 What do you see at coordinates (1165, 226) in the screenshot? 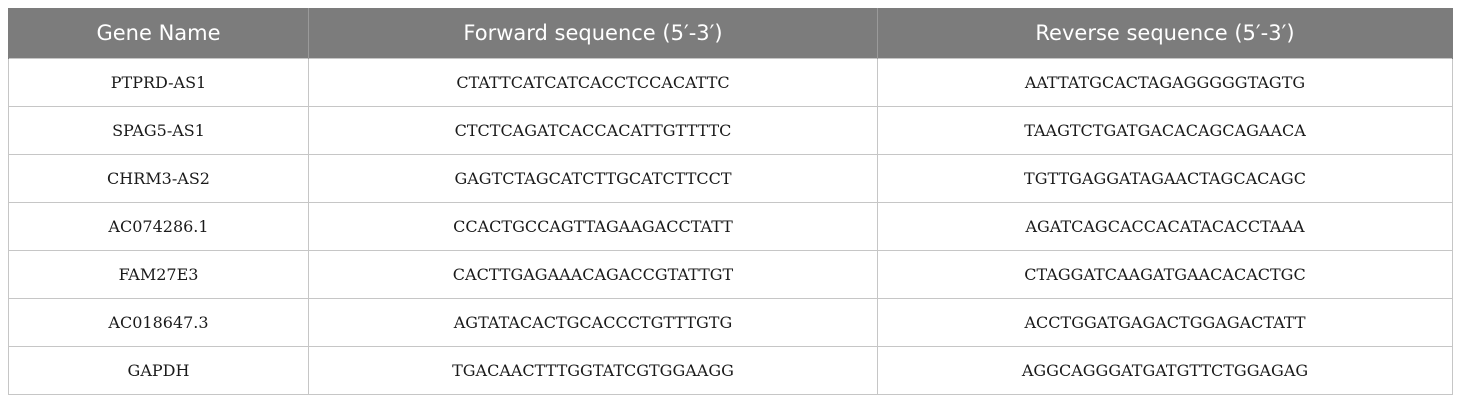
I see `reverse-sequence-cell: AGATCAGCACCACATACACCTAAA` at bounding box center [1165, 226].